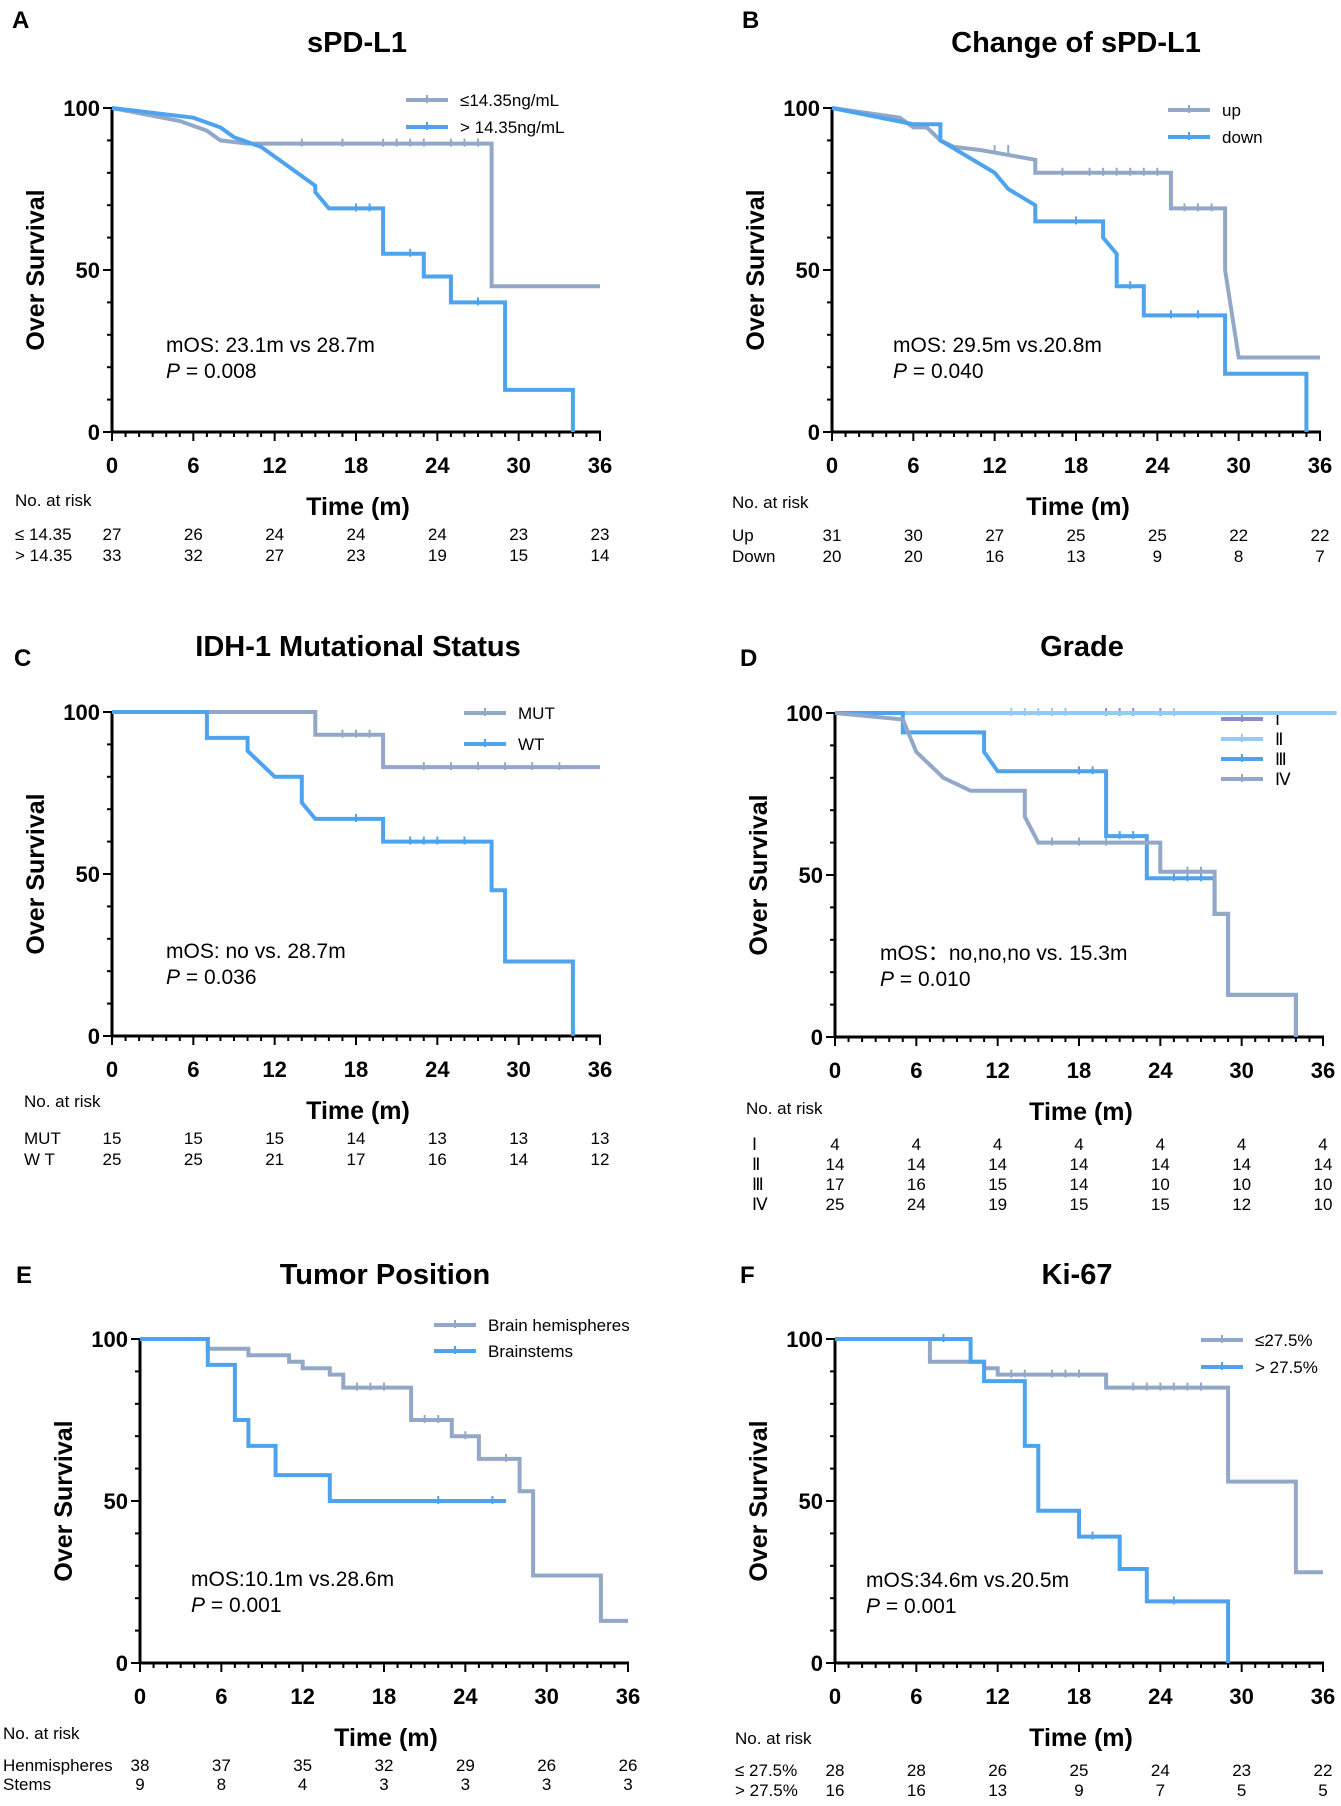  What do you see at coordinates (274, 465) in the screenshot?
I see `panel-a-x-tick-label: 12` at bounding box center [274, 465].